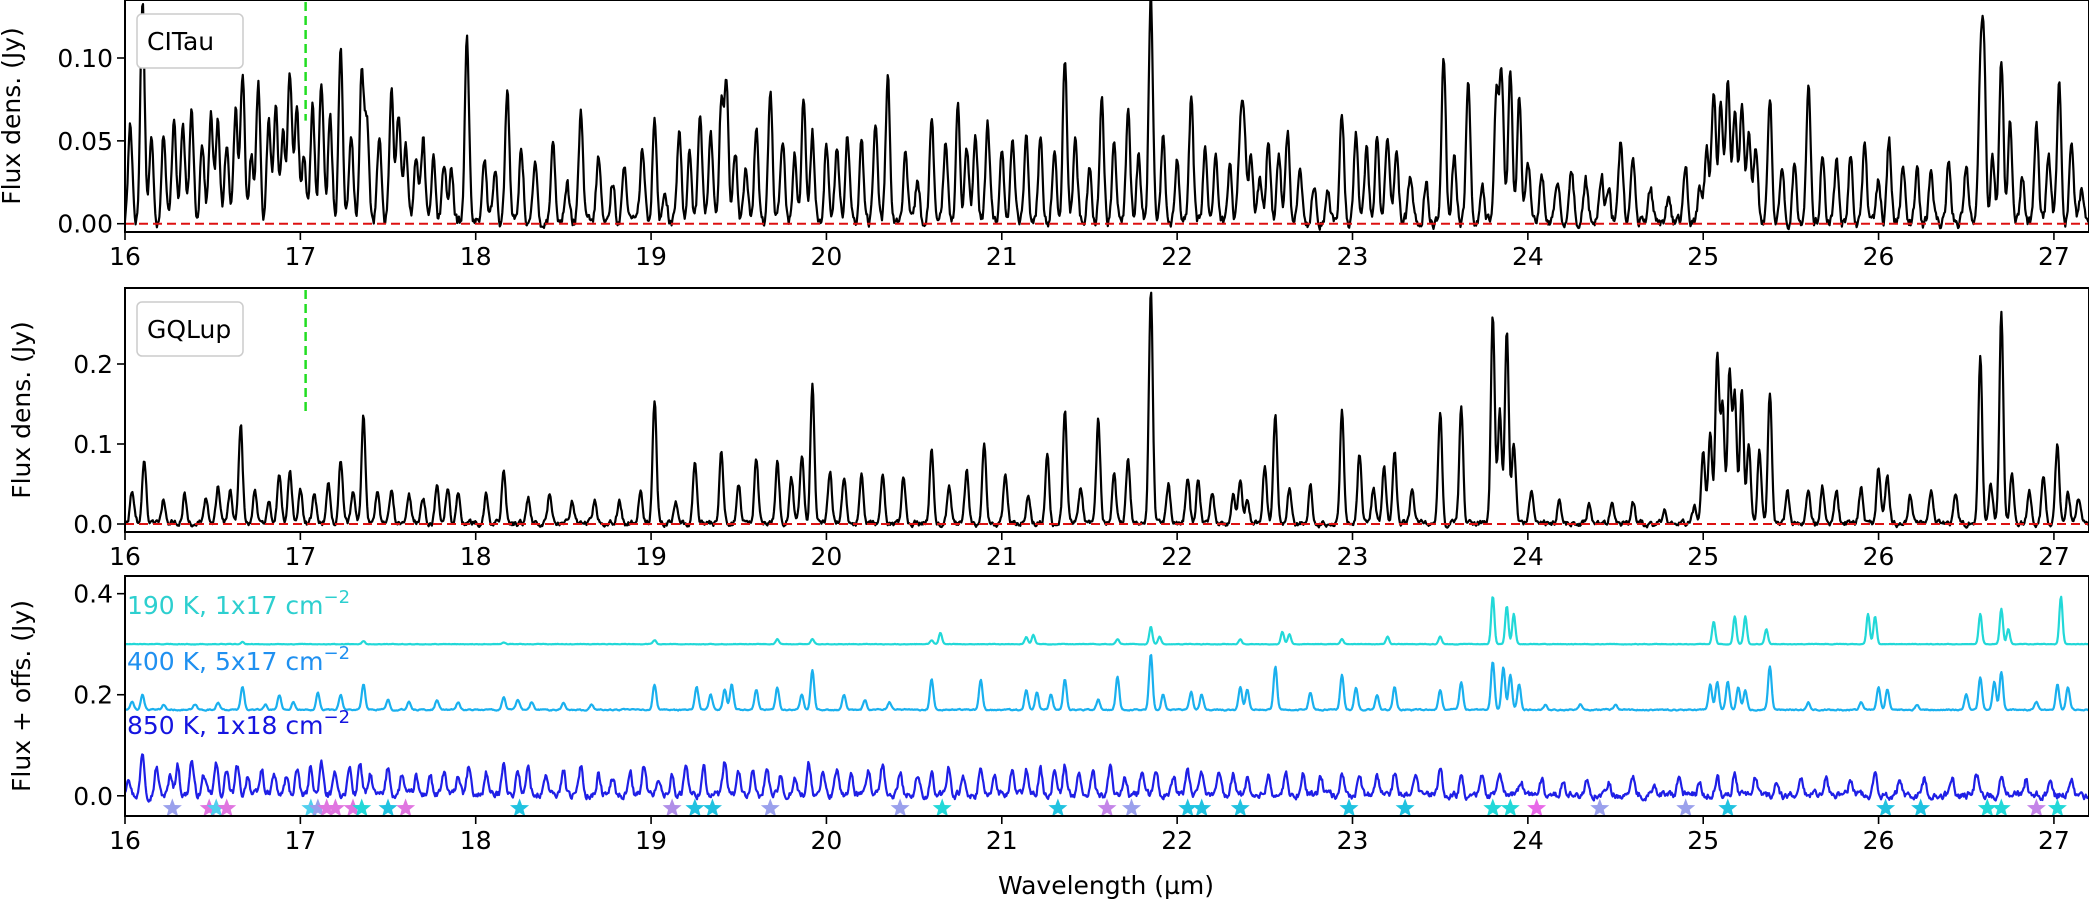  What do you see at coordinates (93, 594) in the screenshot?
I see `y-tick-label: 0.4` at bounding box center [93, 594].